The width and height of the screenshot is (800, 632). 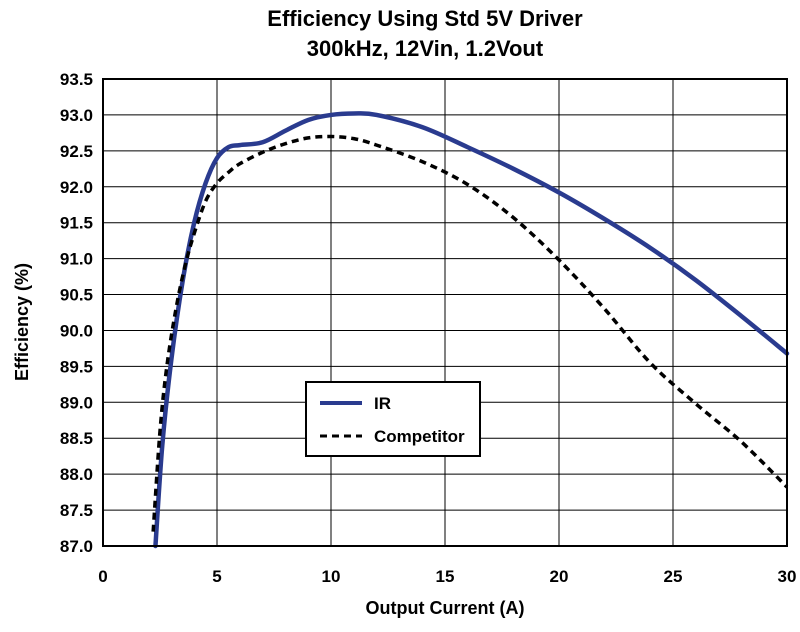 I want to click on y-tick-label: 91.0, so click(x=76, y=259).